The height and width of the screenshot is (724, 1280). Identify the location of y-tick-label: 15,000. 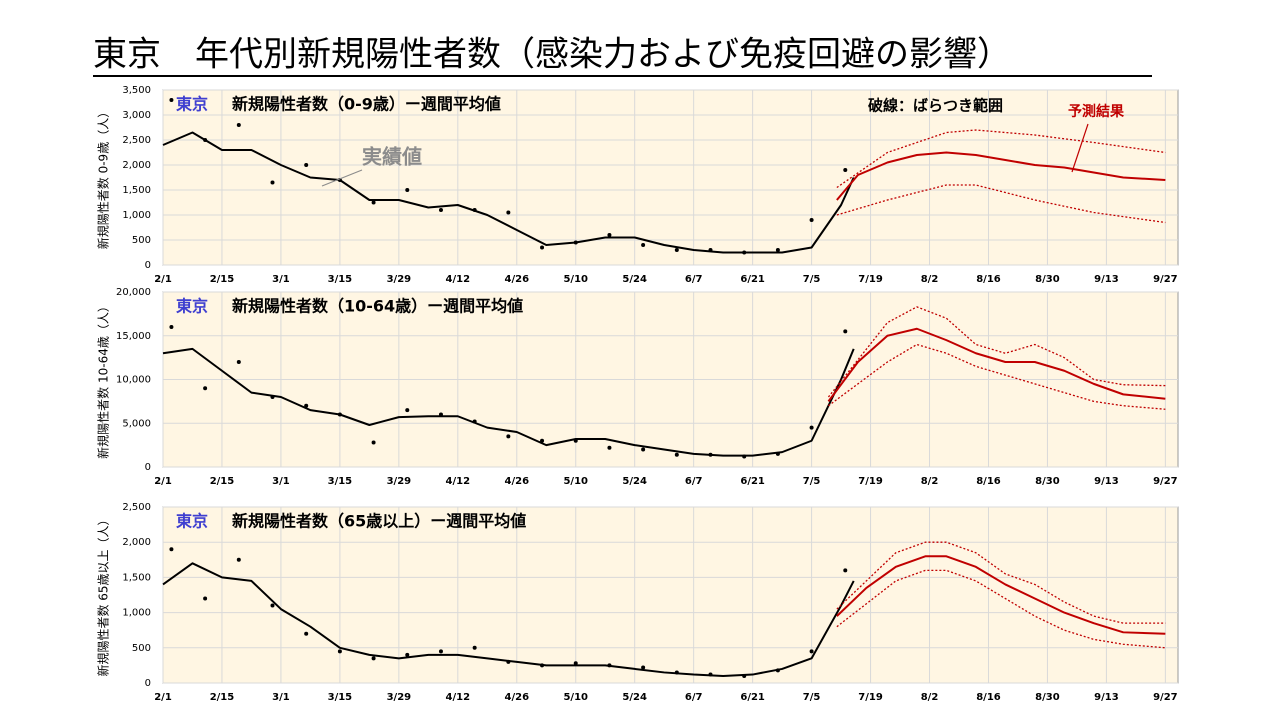
(133, 336).